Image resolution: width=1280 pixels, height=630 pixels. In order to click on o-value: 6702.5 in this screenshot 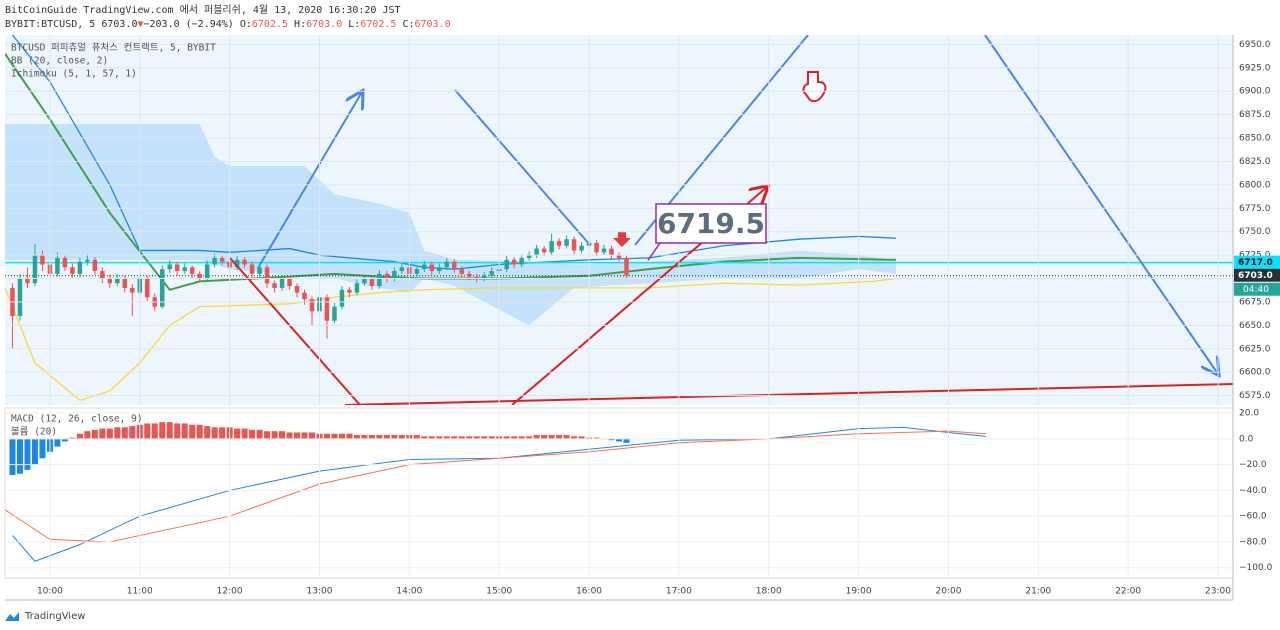, I will do `click(270, 24)`.